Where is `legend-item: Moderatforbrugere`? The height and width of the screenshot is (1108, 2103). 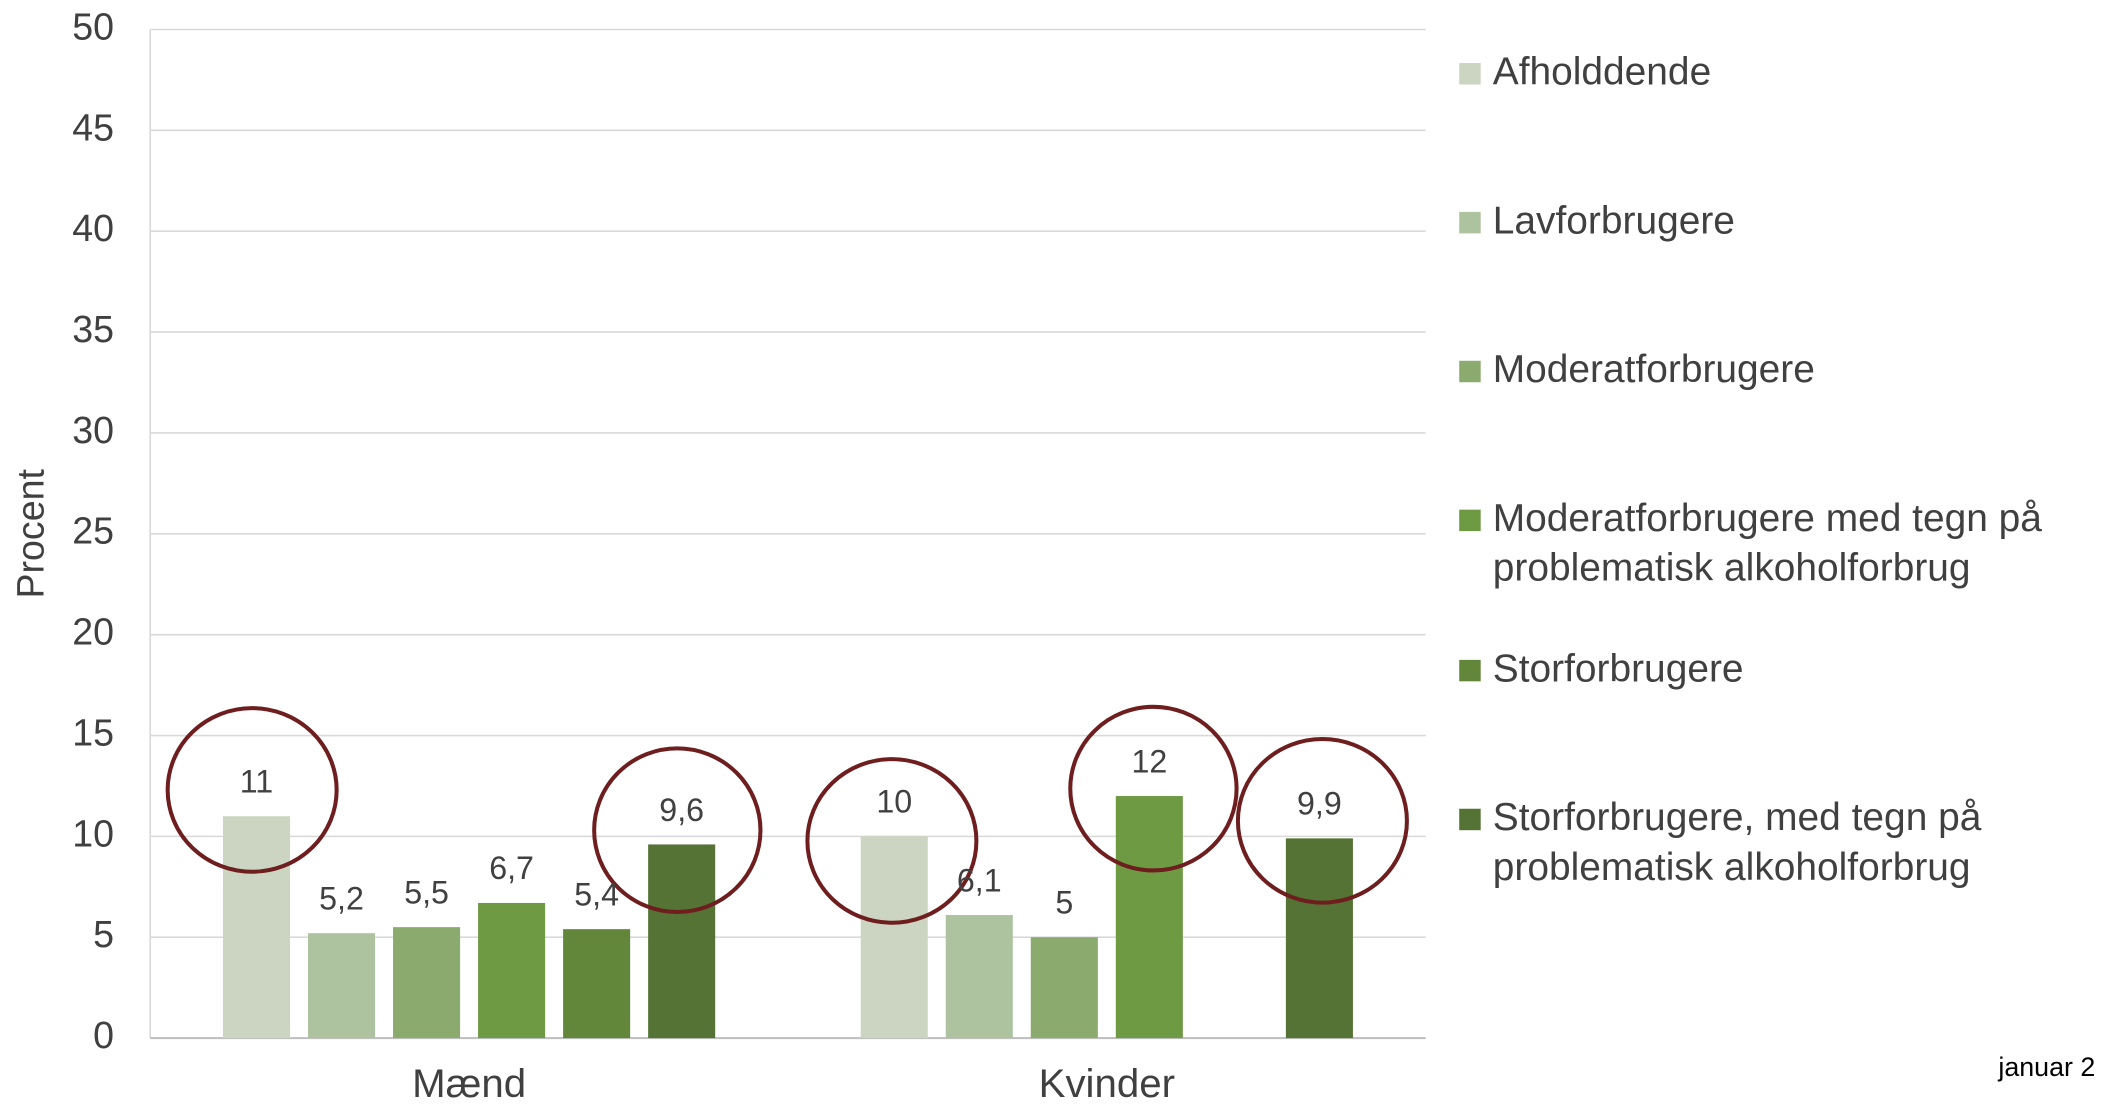
legend-item: Moderatforbrugere is located at coordinates (1777, 371).